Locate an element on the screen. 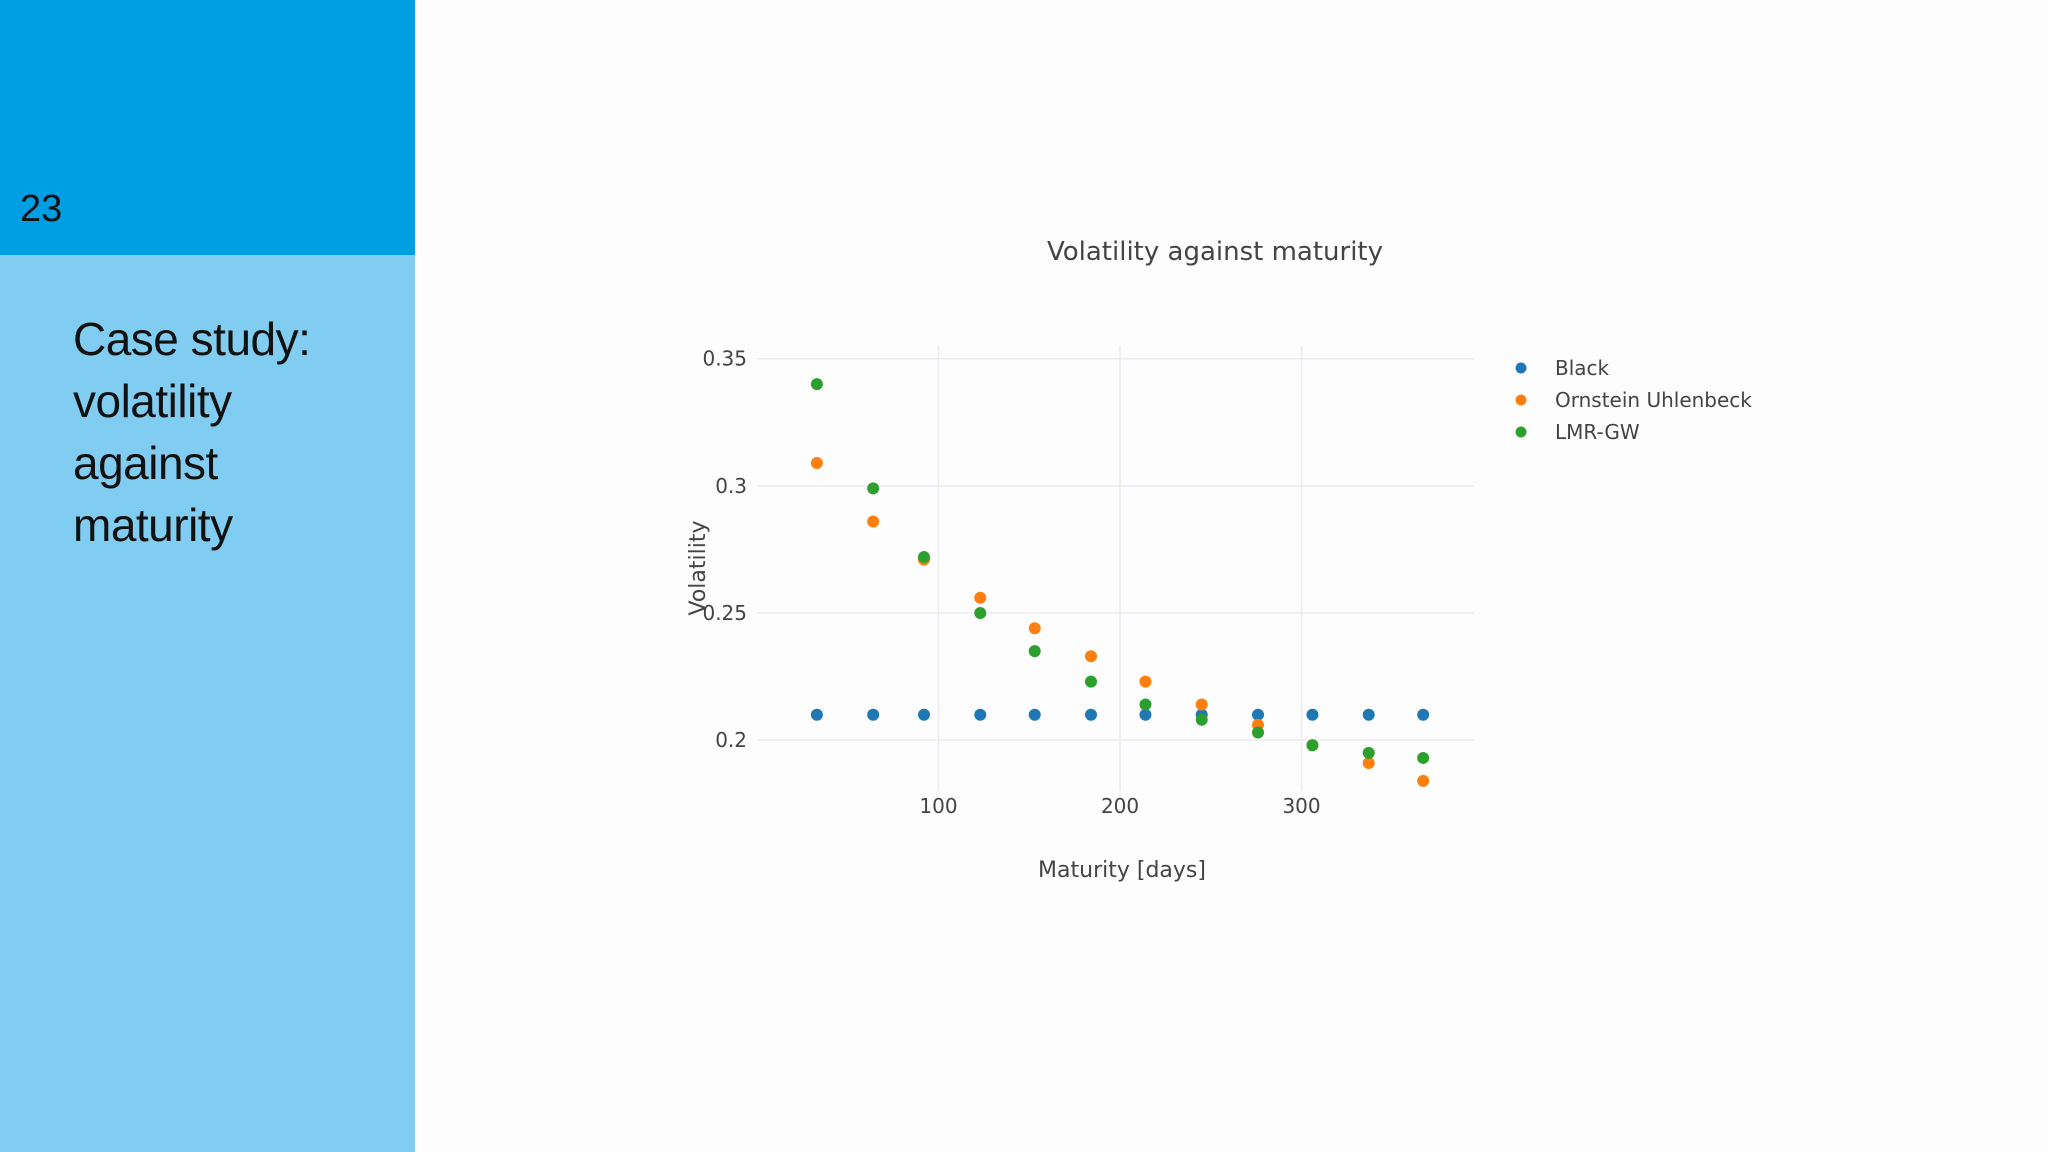 This screenshot has width=2048, height=1152. x-tick-label: 100 is located at coordinates (938, 806).